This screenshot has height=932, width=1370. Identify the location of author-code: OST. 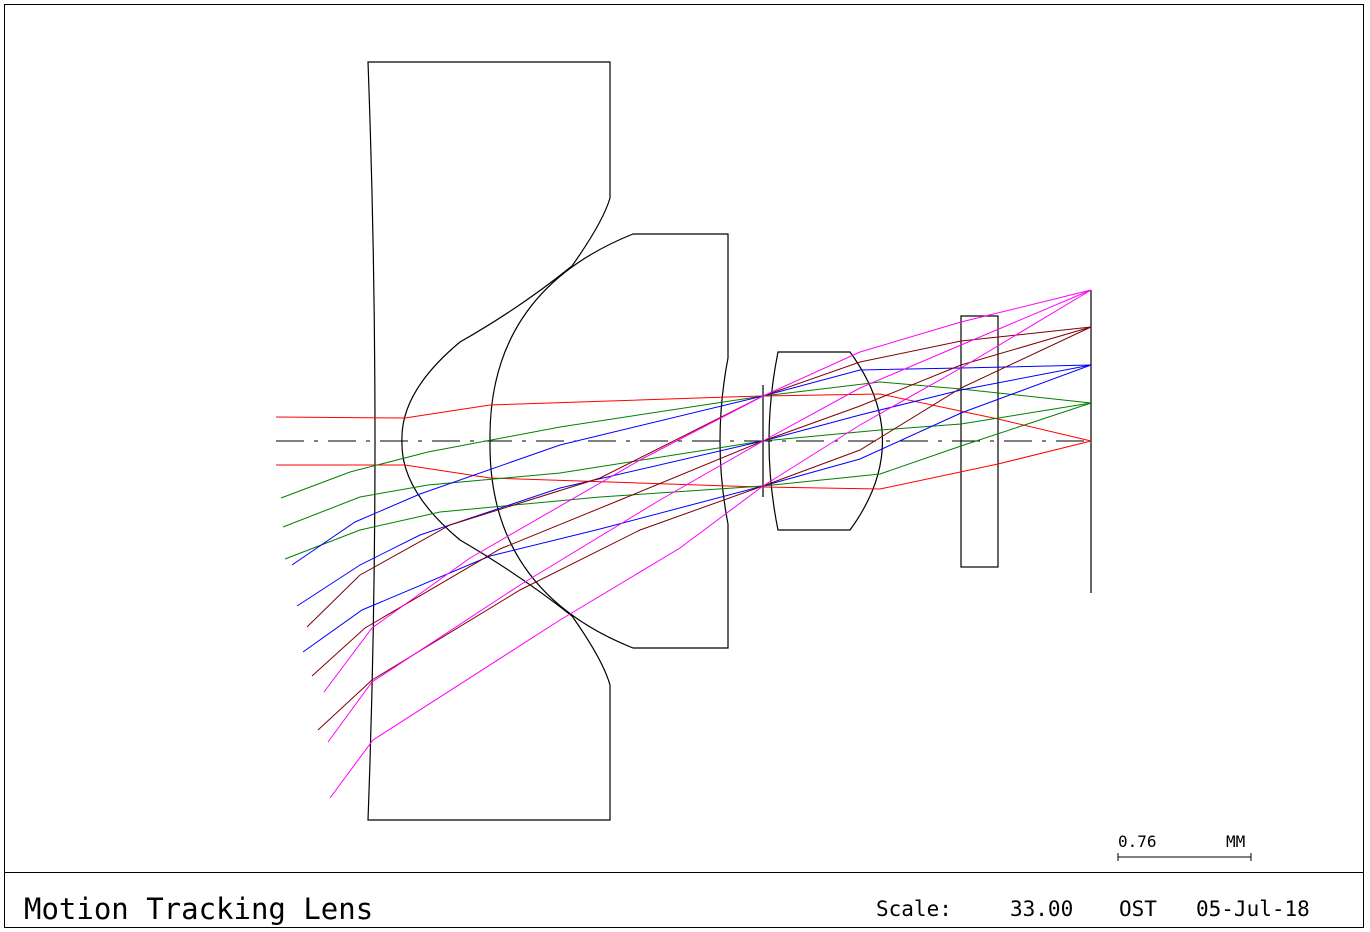
(1138, 909).